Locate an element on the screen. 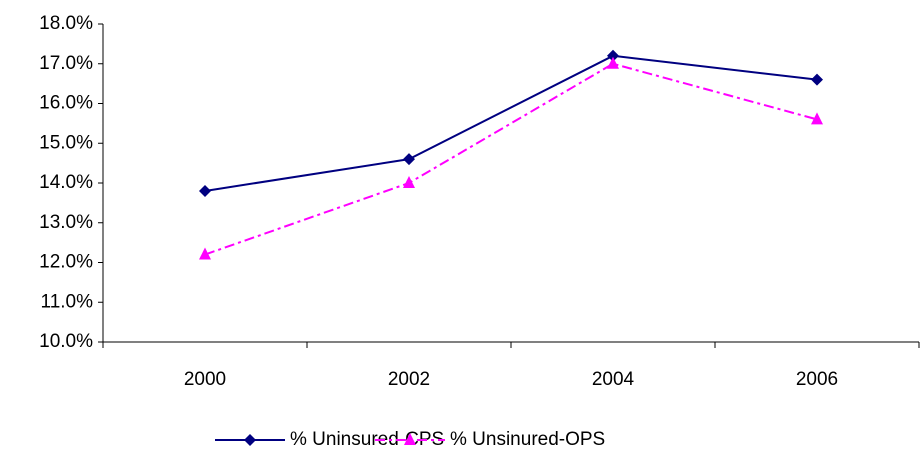  y-tick-label: 18.0% is located at coordinates (66, 23).